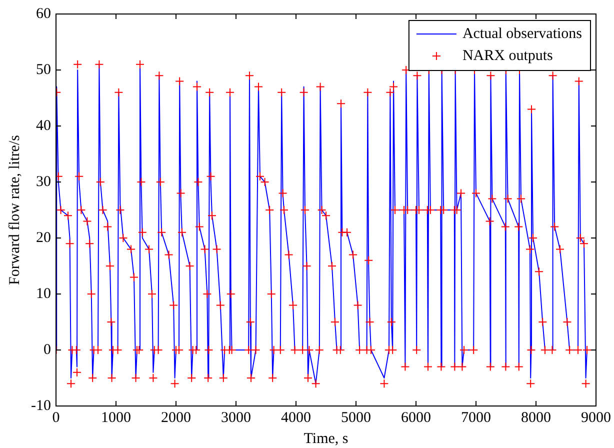  I want to click on x-tick-label: 7000, so click(476, 418).